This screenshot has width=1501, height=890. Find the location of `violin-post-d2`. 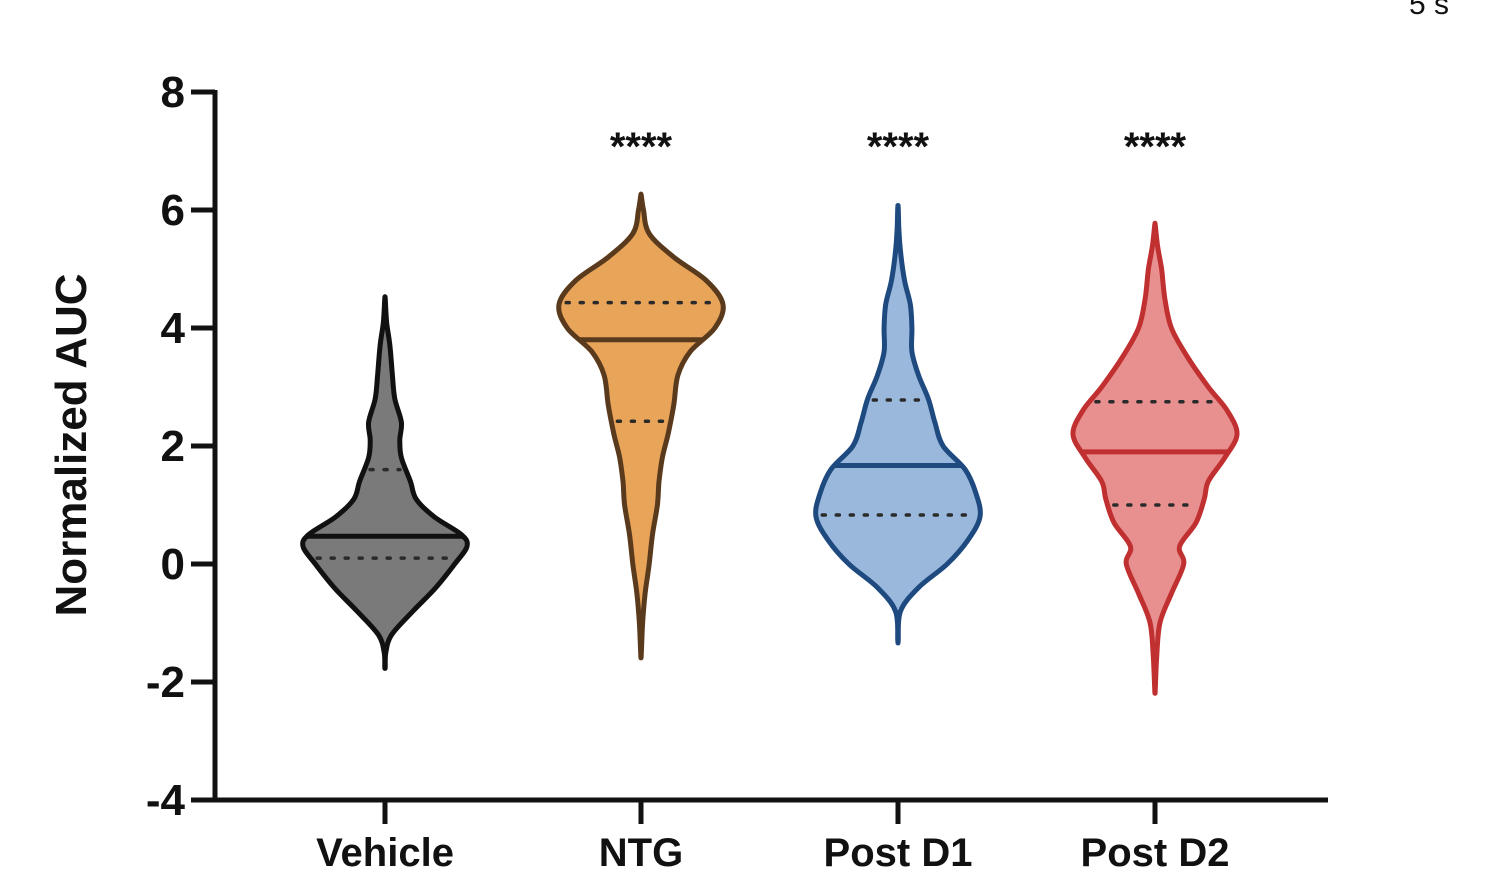

violin-post-d2 is located at coordinates (1155, 458).